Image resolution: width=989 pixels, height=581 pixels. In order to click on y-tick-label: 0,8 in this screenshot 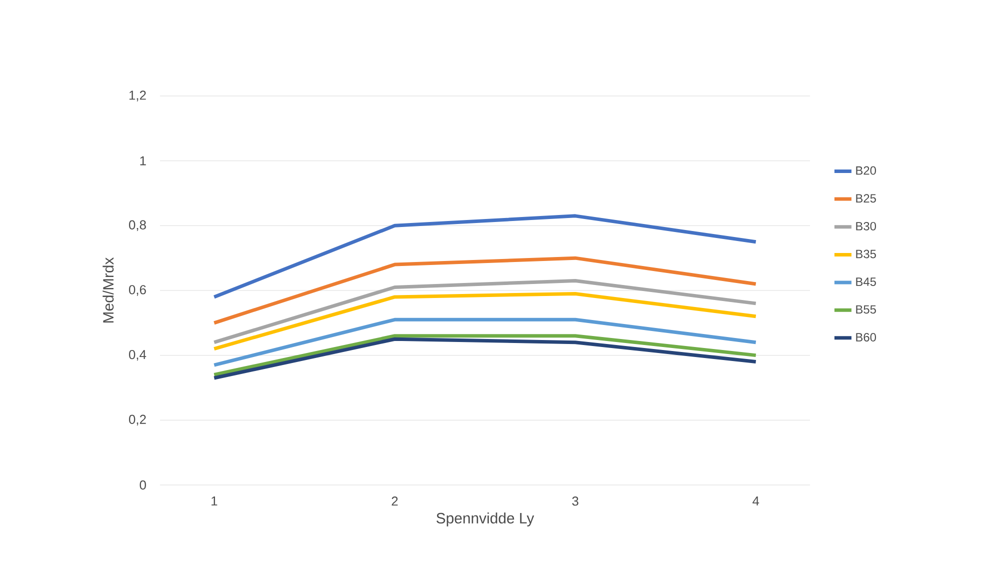, I will do `click(137, 225)`.